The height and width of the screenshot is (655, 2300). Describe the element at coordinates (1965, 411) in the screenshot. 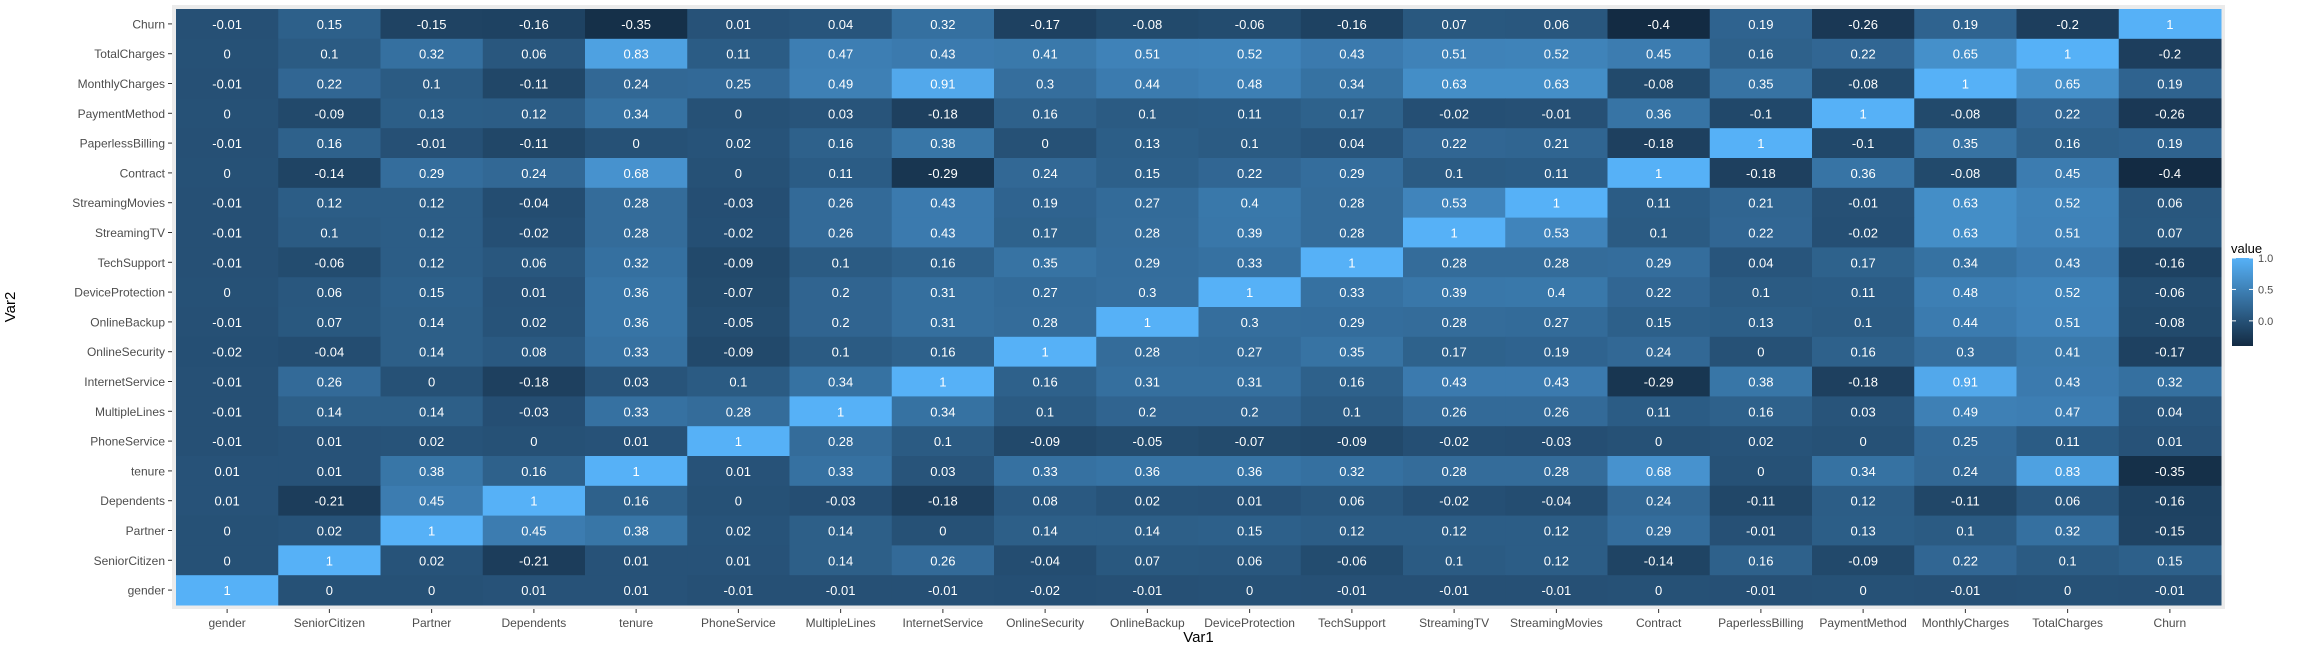

I see `cell-value-label: 0.49` at that location.